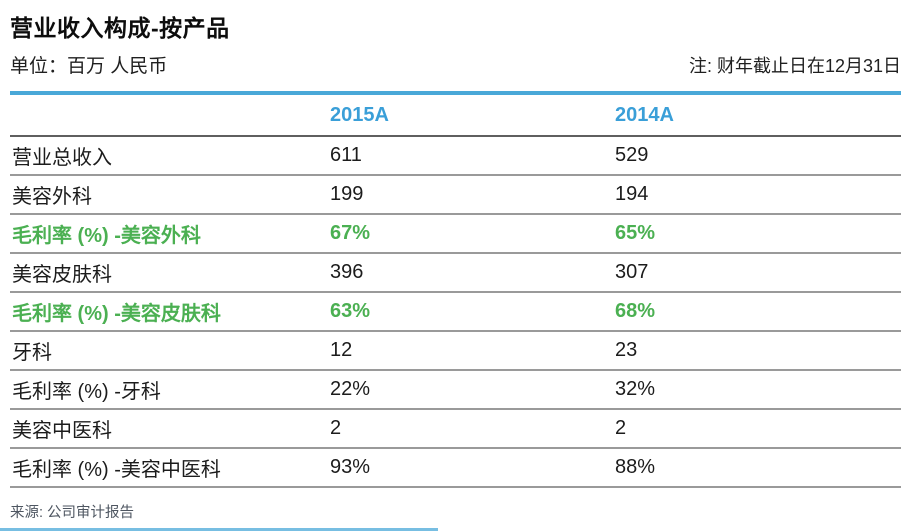  I want to click on row-value-2014a: 194, so click(632, 194).